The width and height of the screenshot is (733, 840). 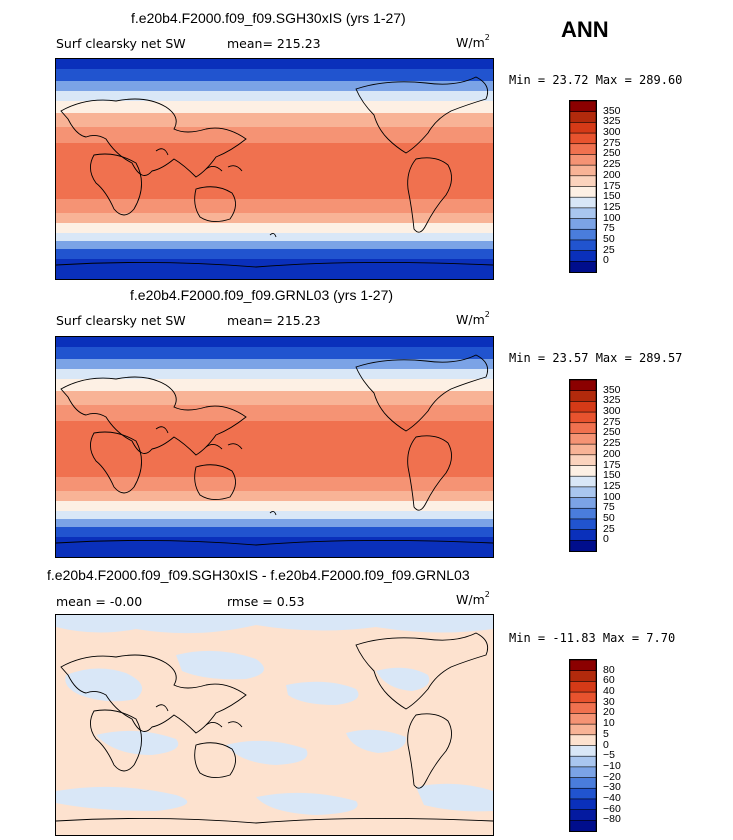 What do you see at coordinates (612, 797) in the screenshot?
I see `colorbar-tick-label: −40` at bounding box center [612, 797].